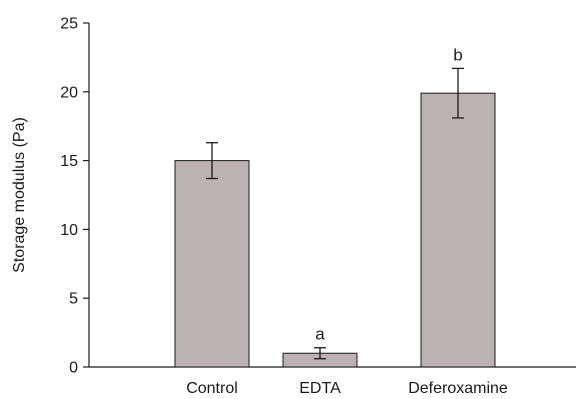 This screenshot has height=399, width=579. Describe the element at coordinates (212, 388) in the screenshot. I see `category-label: Control` at that location.